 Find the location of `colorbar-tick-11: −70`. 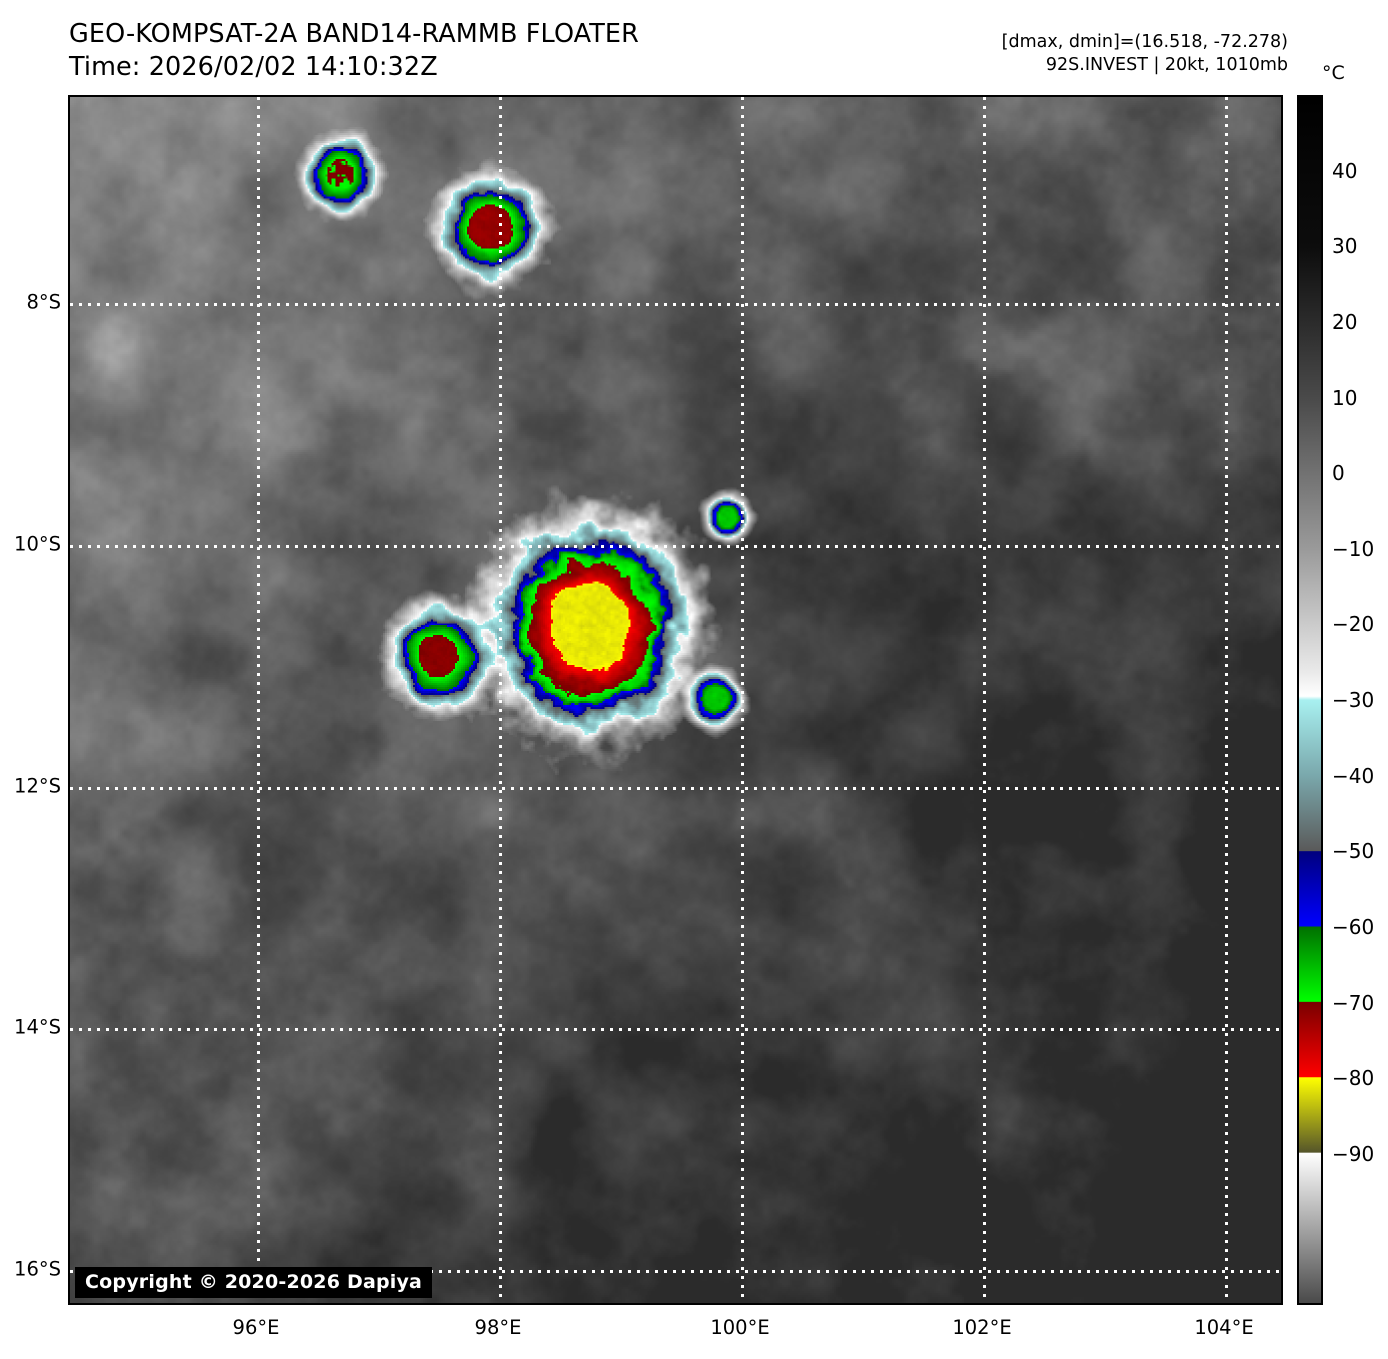

colorbar-tick-11: −70 is located at coordinates (1353, 1002).